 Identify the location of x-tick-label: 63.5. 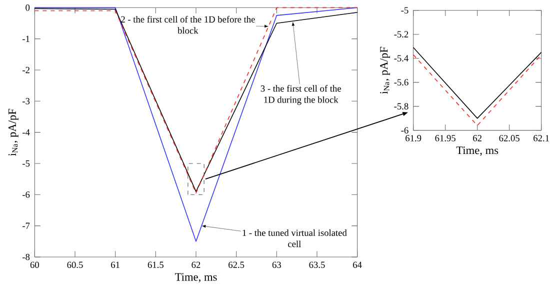
(317, 265).